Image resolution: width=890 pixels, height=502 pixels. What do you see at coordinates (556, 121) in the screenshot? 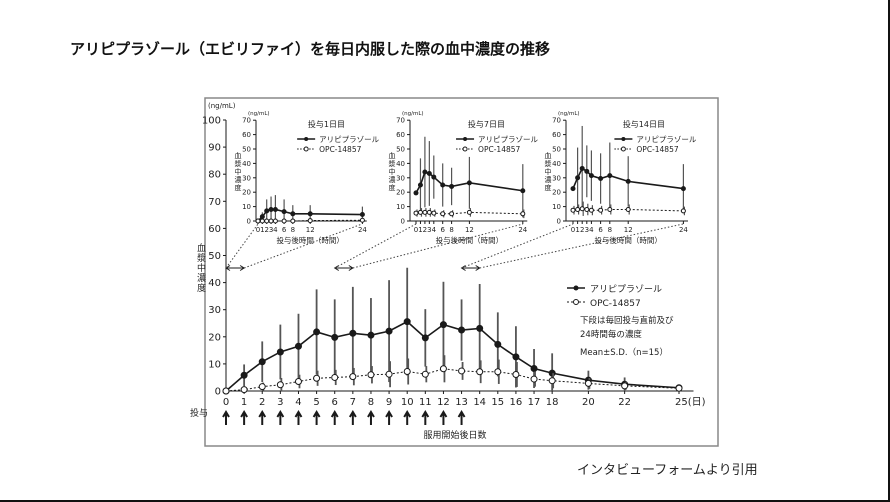
I see `inset3-y-tick-label: 70` at bounding box center [556, 121].